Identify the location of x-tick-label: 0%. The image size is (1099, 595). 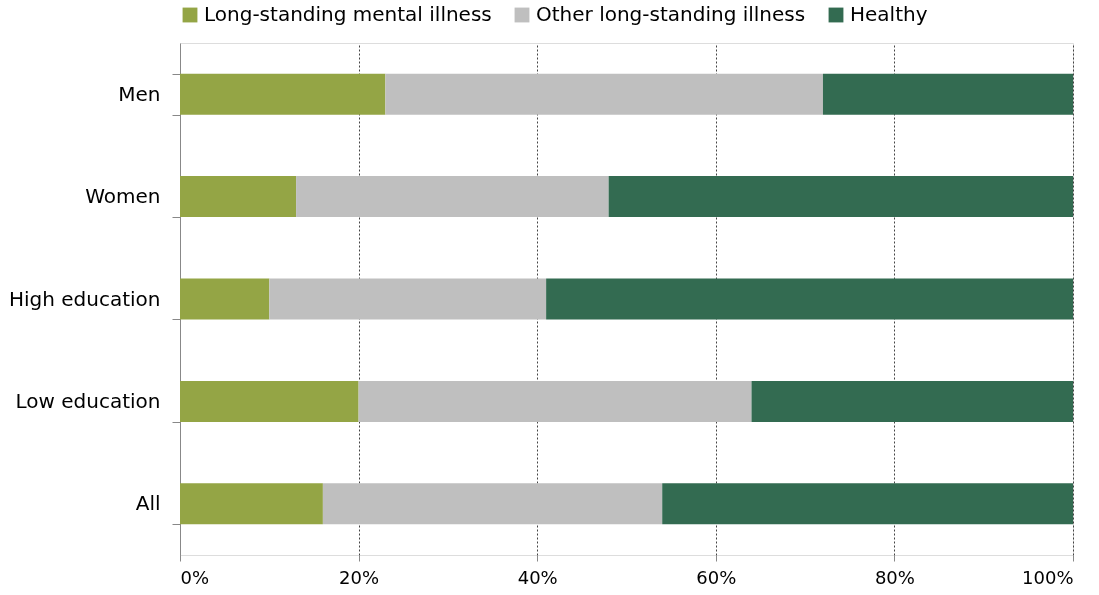
(195, 577).